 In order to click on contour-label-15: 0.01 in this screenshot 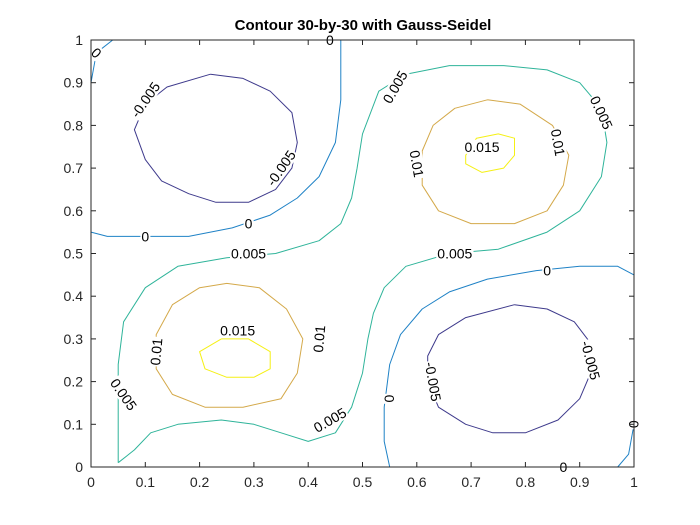, I will do `click(156, 351)`.